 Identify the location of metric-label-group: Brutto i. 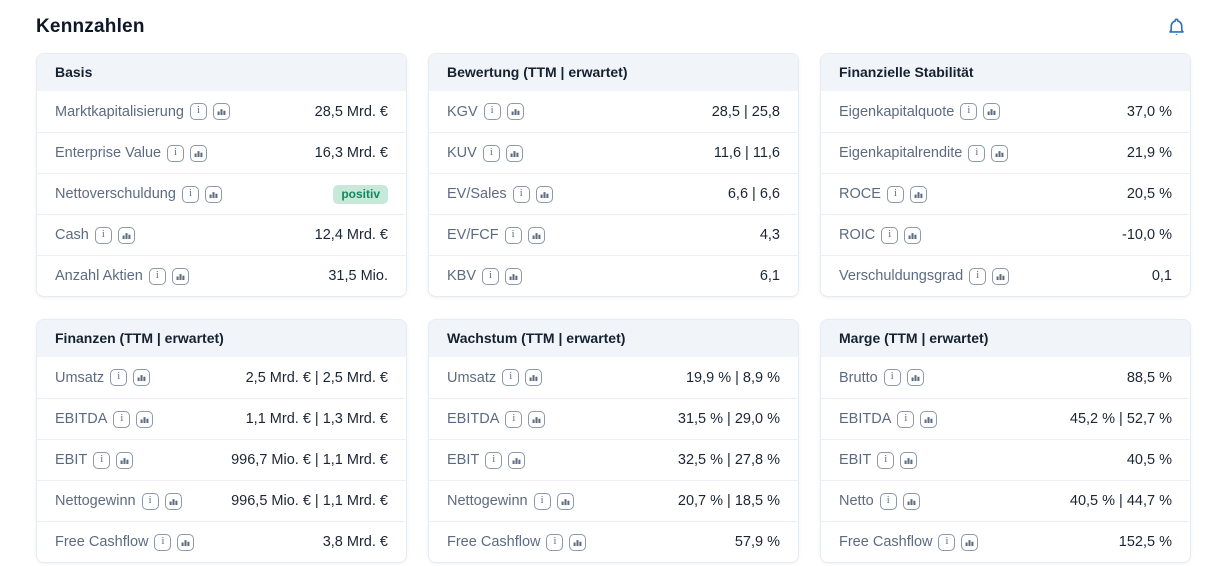
(881, 377).